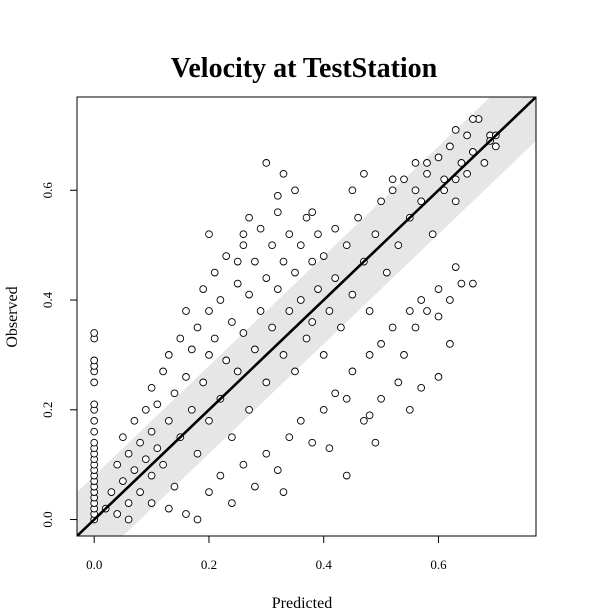 This screenshot has height=612, width=612. What do you see at coordinates (59, 355) in the screenshot?
I see `y-axis-ticks: 0.0 0.2 0.4 0.6` at bounding box center [59, 355].